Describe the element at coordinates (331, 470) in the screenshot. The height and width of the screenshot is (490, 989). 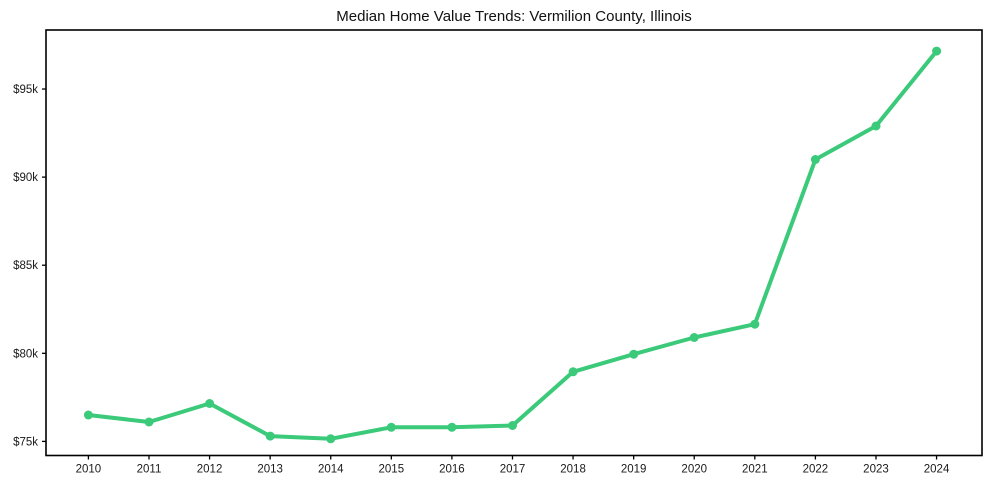
I see `x-tick-label: 2014` at that location.